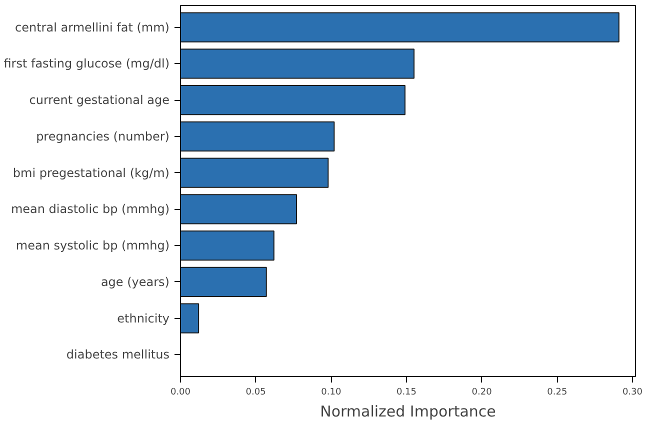  Describe the element at coordinates (408, 411) in the screenshot. I see `x-axis-title: Normalized Importance` at that location.